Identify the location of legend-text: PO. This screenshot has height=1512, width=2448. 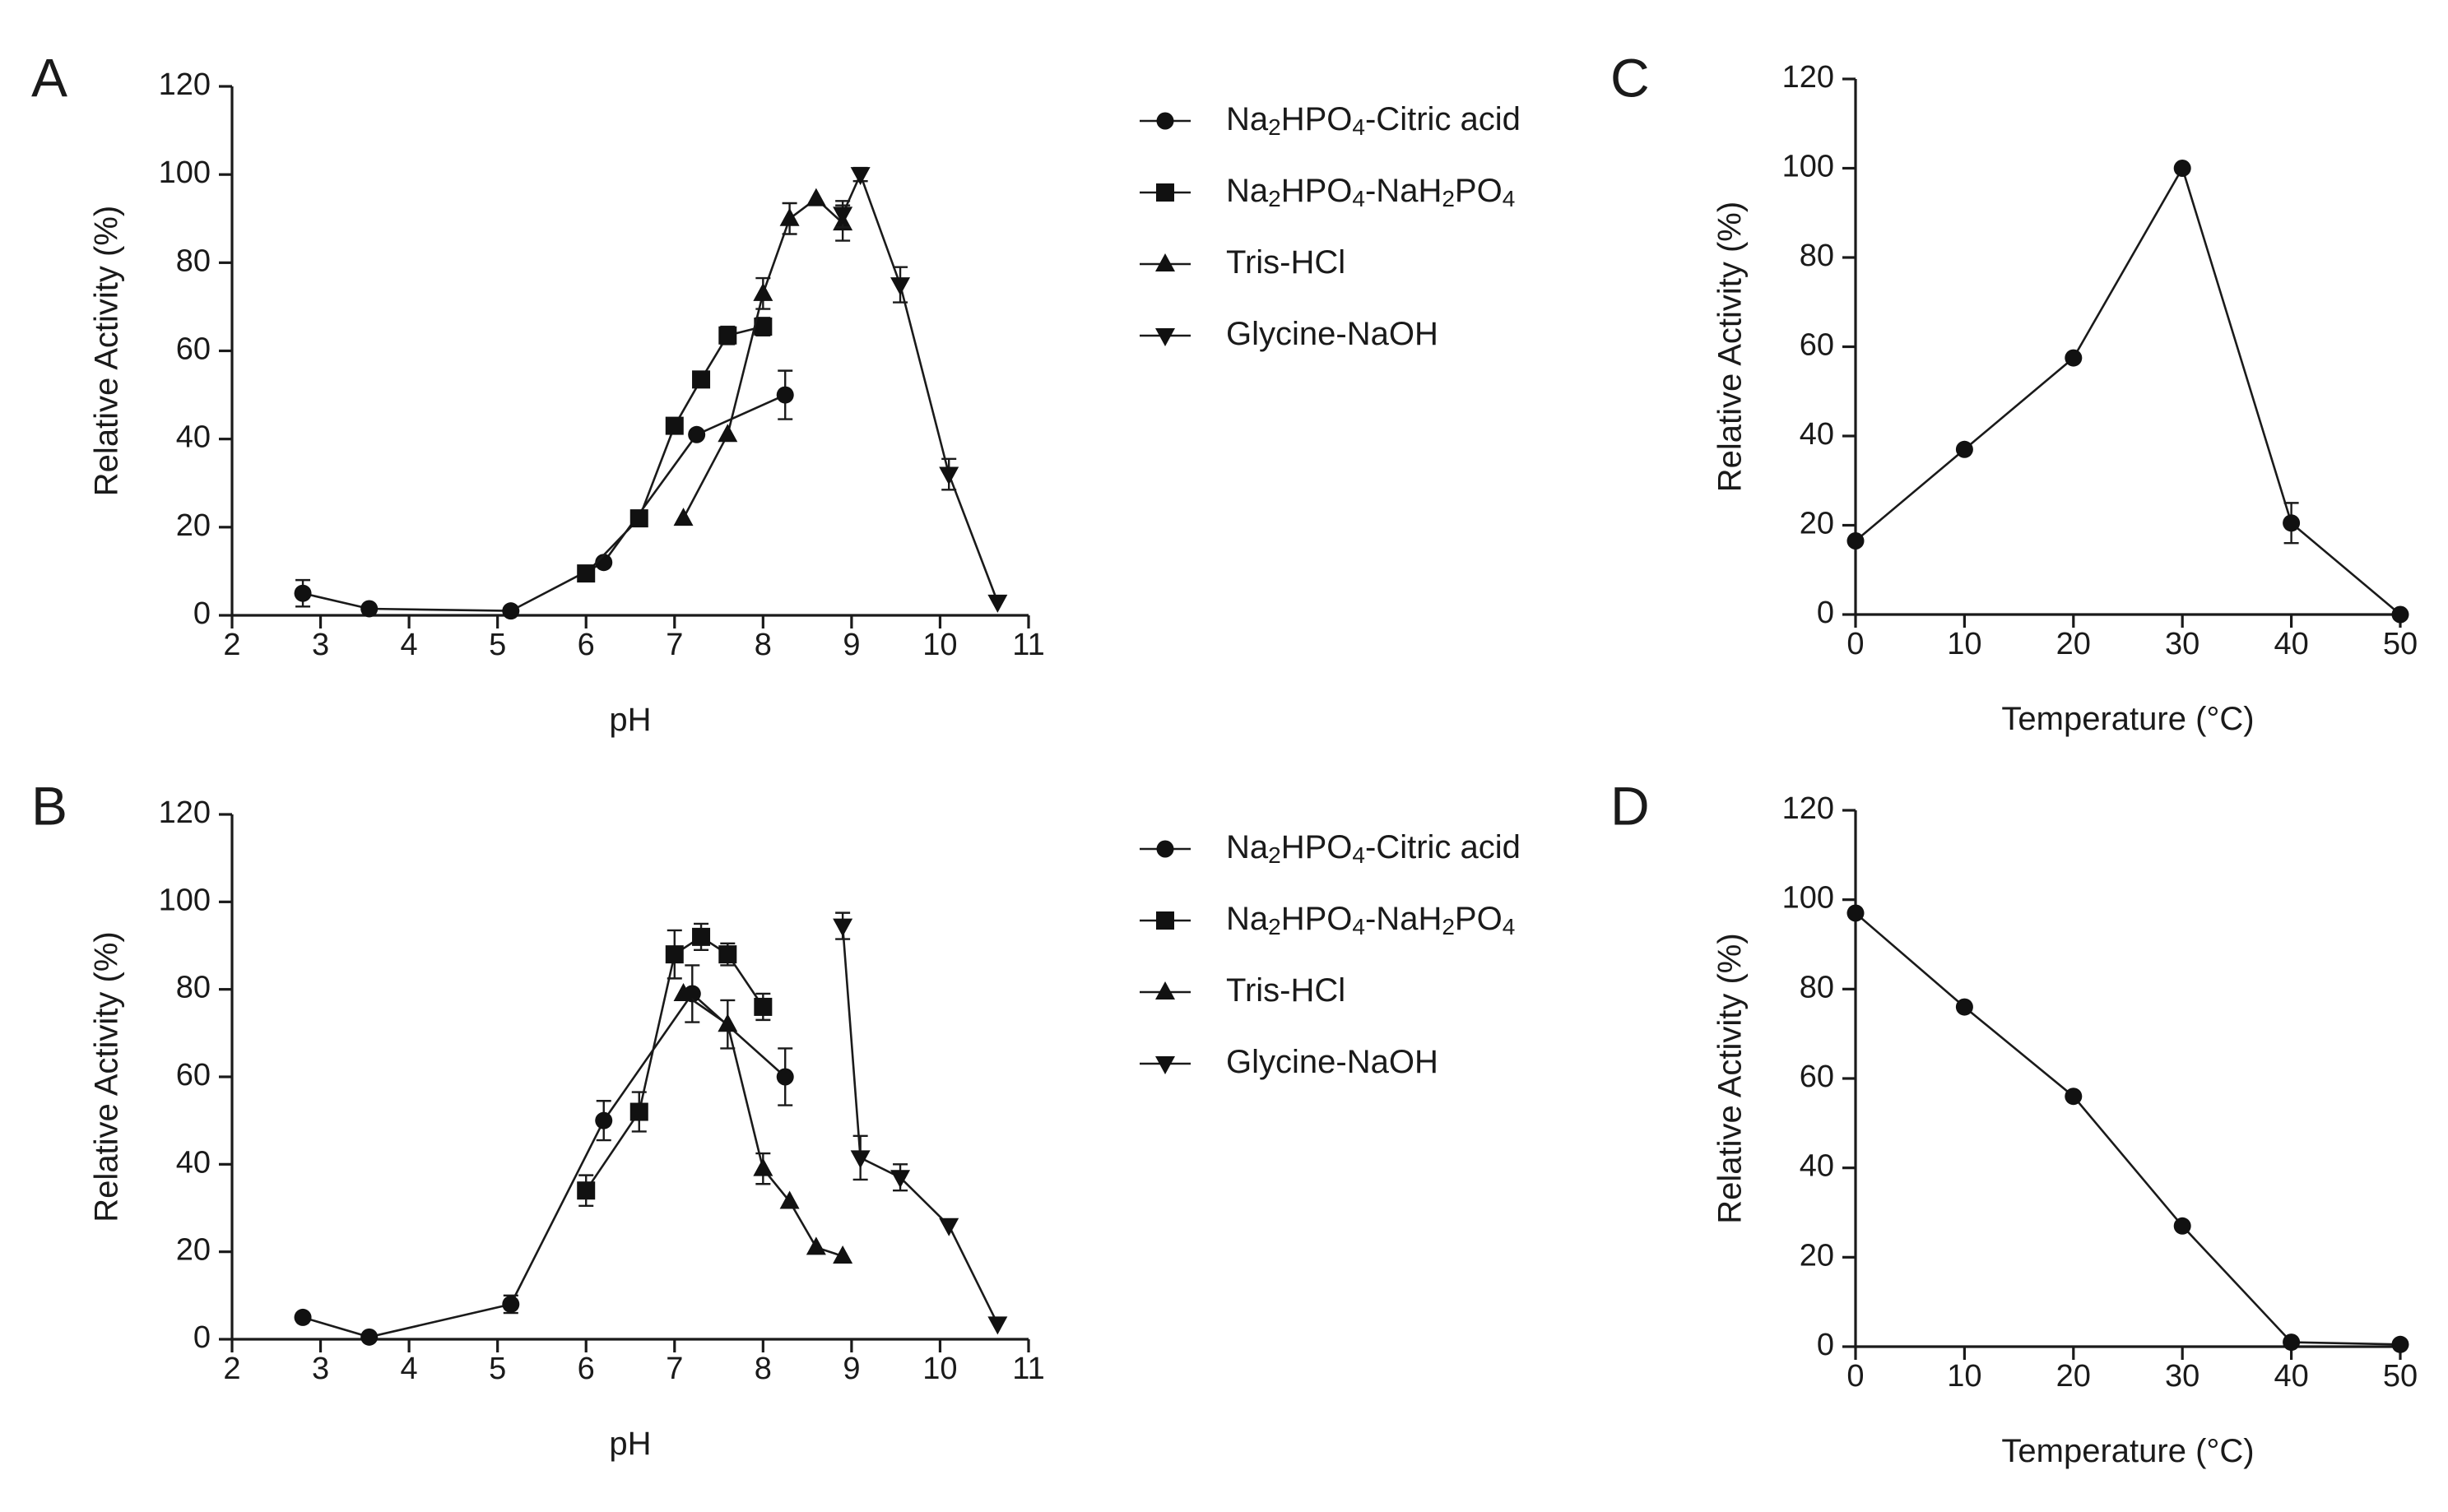
(1479, 919).